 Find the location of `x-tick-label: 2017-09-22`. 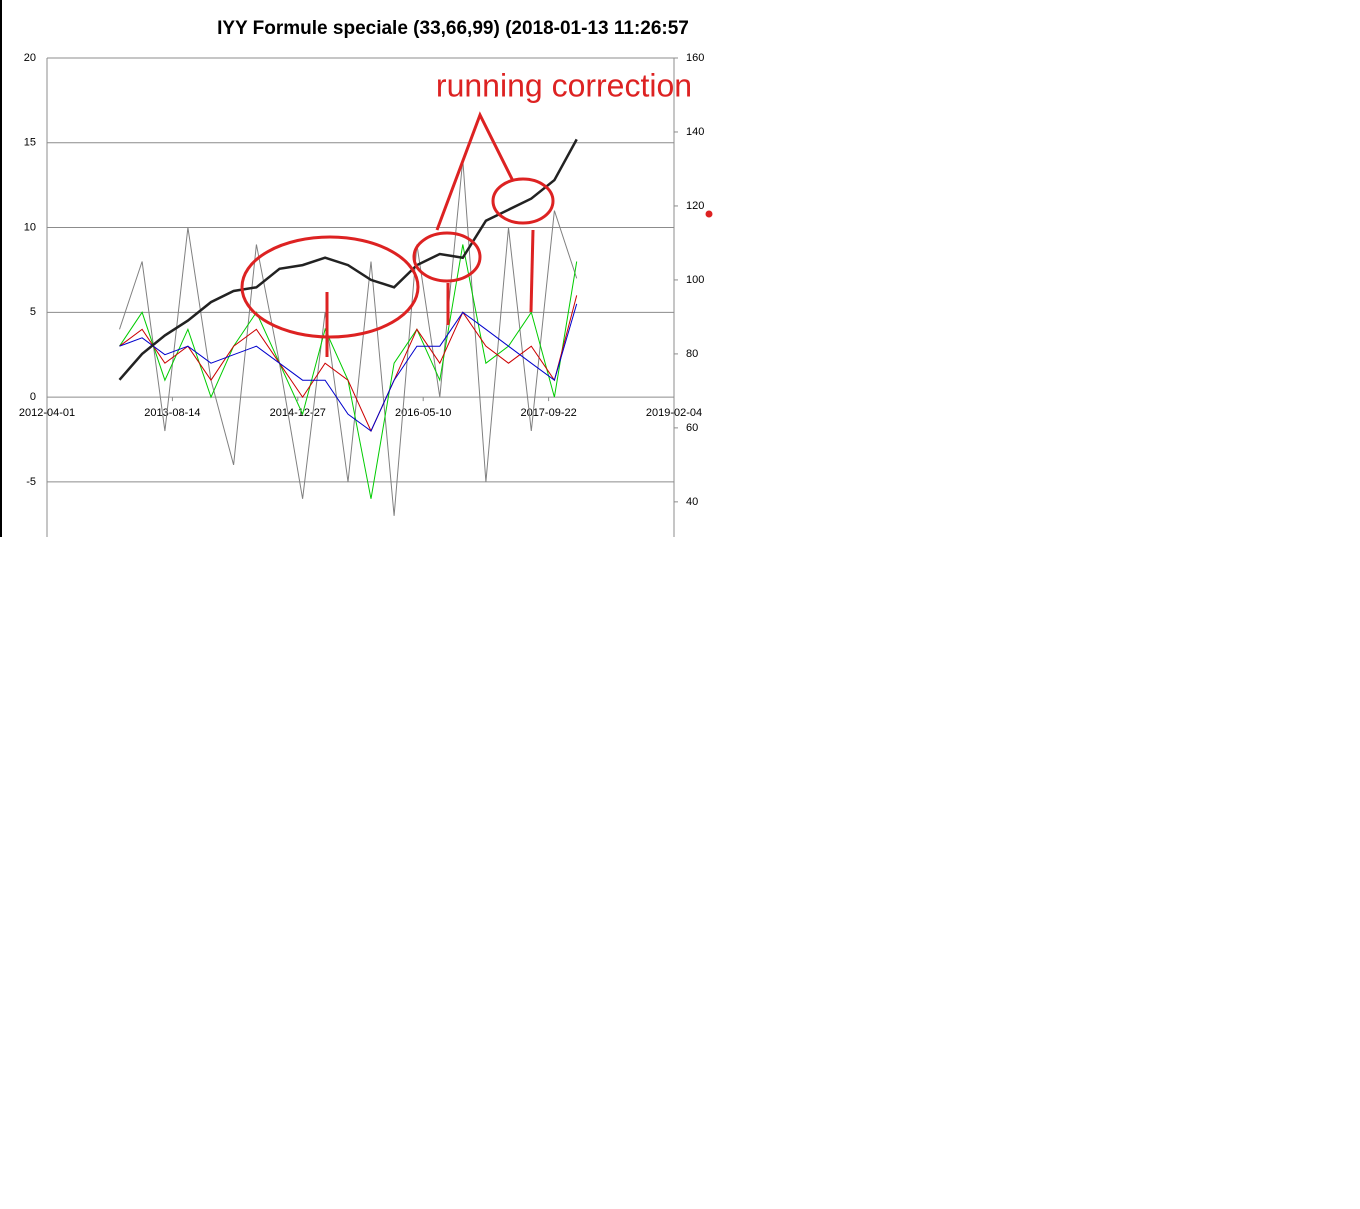

x-tick-label: 2017-09-22 is located at coordinates (548, 413).